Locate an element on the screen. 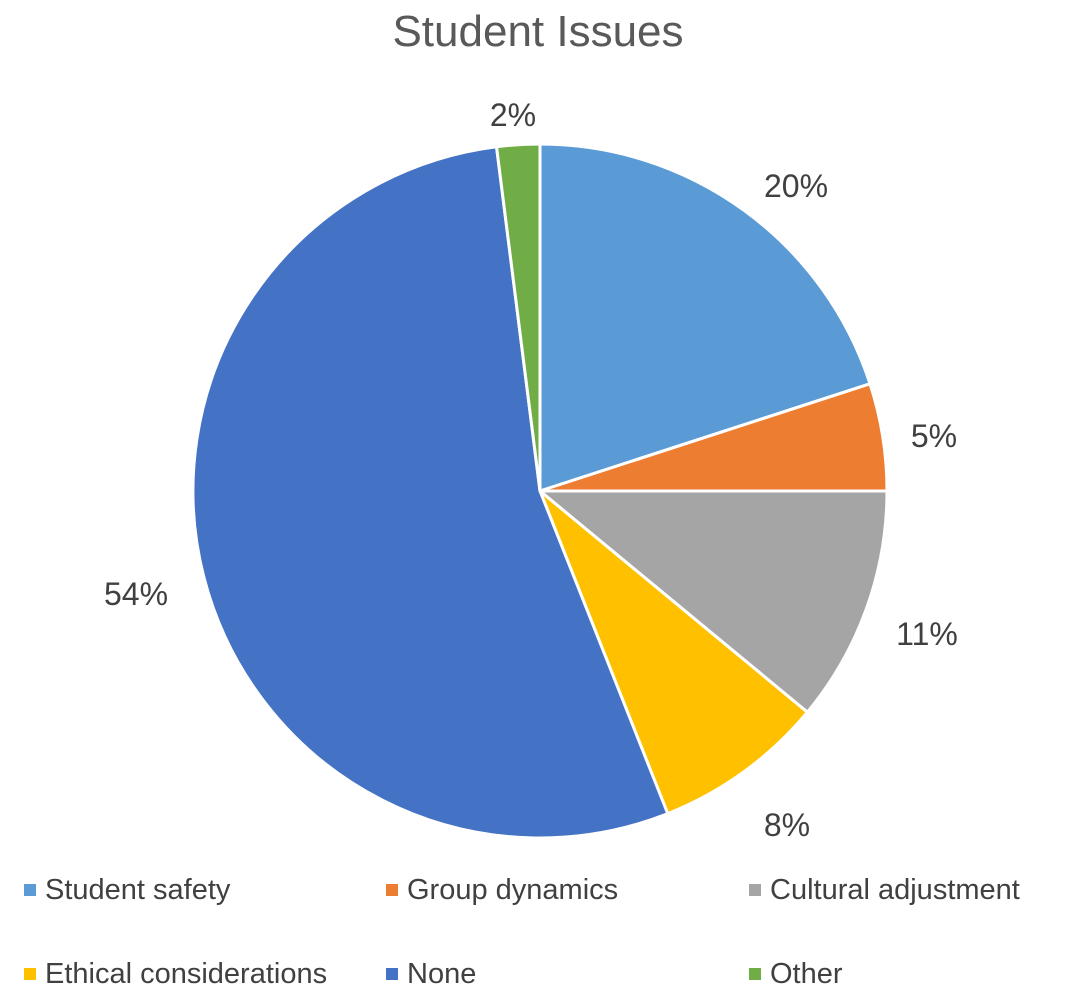 The width and height of the screenshot is (1076, 990). legend-item-cultural-adjustment: Cultural adjustment is located at coordinates (884, 890).